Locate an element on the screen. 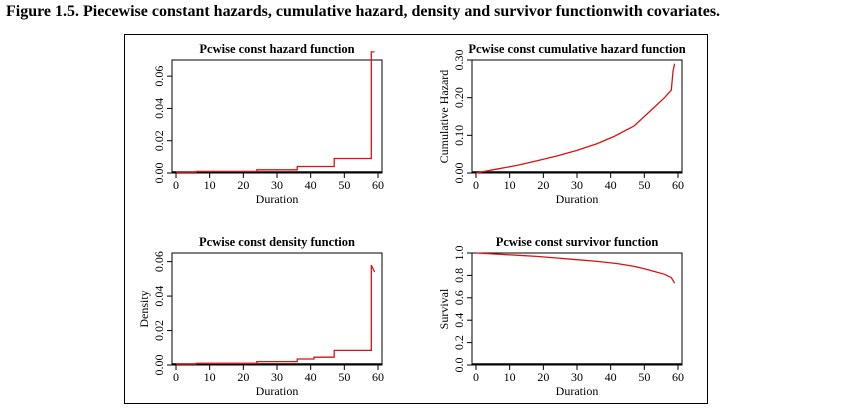 This screenshot has height=410, width=848. chart-title: Pcwise const cumulative hazard function is located at coordinates (576, 49).